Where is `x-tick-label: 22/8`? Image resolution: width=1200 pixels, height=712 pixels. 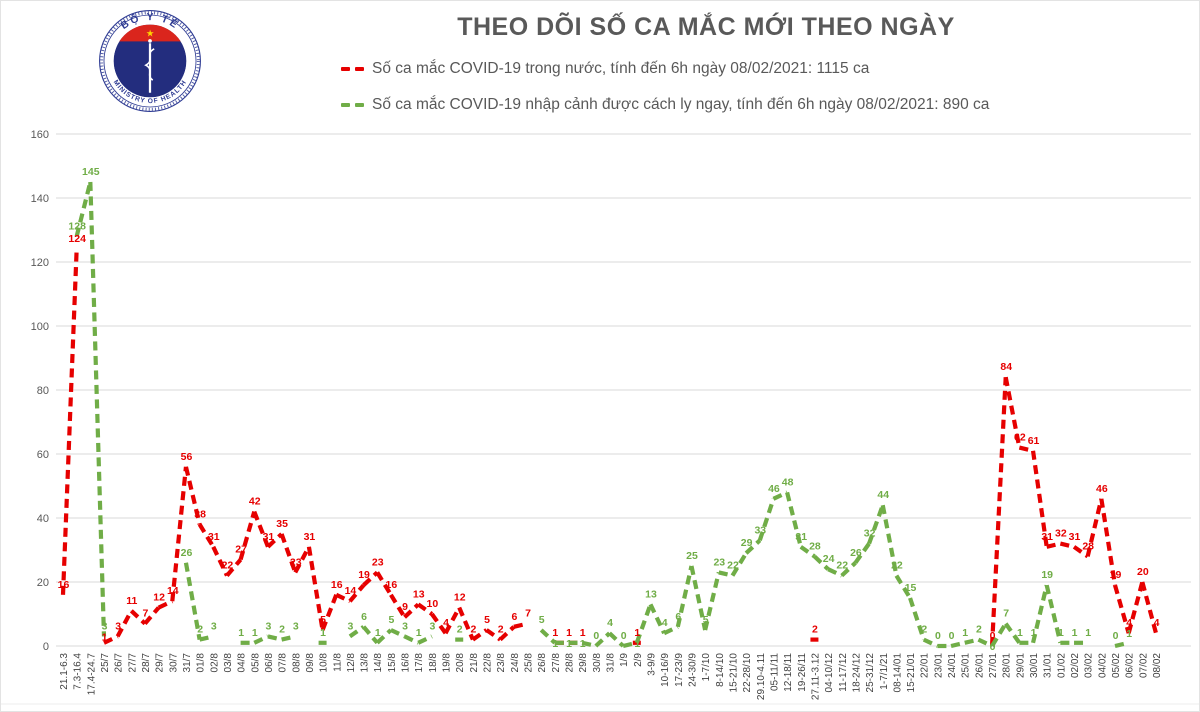 x-tick-label: 22/8 is located at coordinates (488, 663).